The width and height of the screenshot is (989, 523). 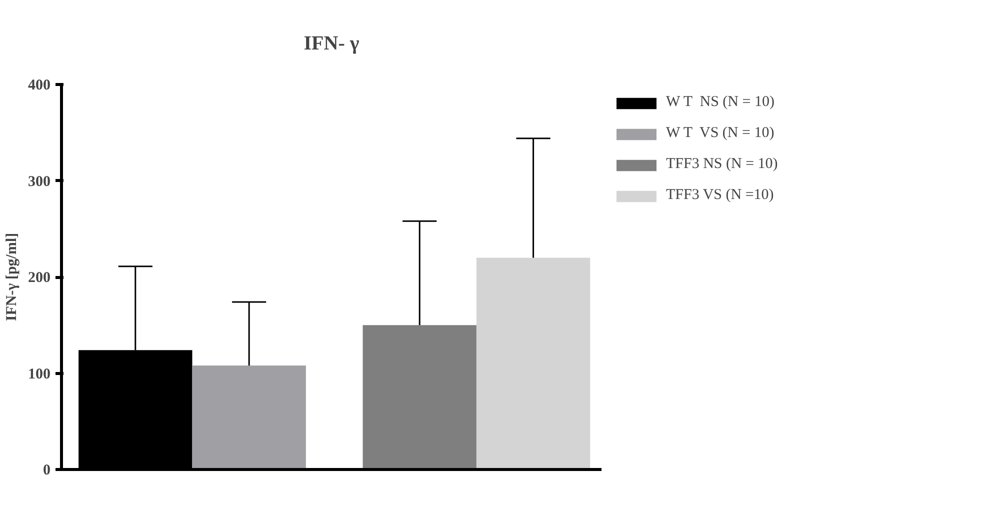 I want to click on y-tick-label: 100, so click(x=39, y=374).